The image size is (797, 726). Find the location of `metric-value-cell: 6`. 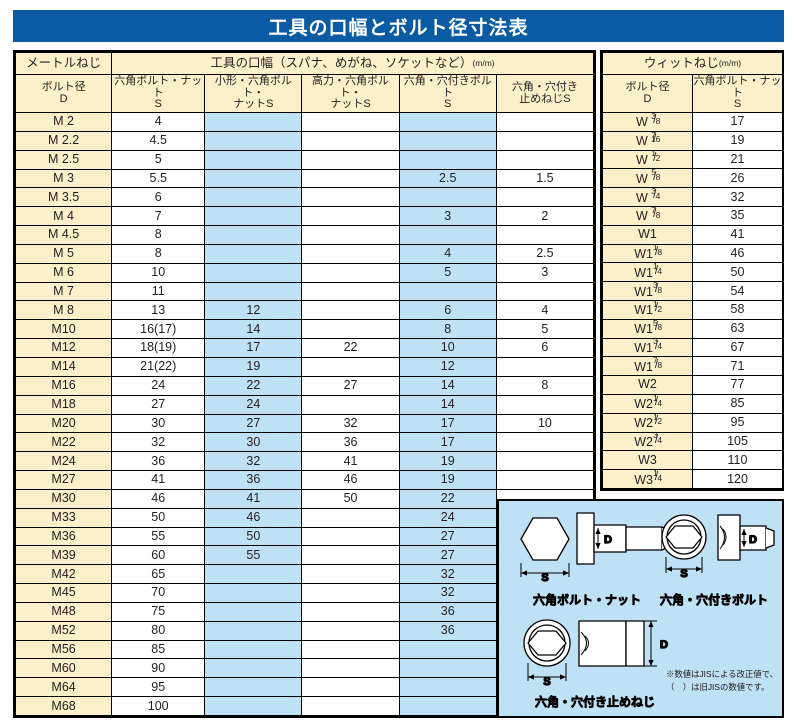

metric-value-cell: 6 is located at coordinates (545, 348).